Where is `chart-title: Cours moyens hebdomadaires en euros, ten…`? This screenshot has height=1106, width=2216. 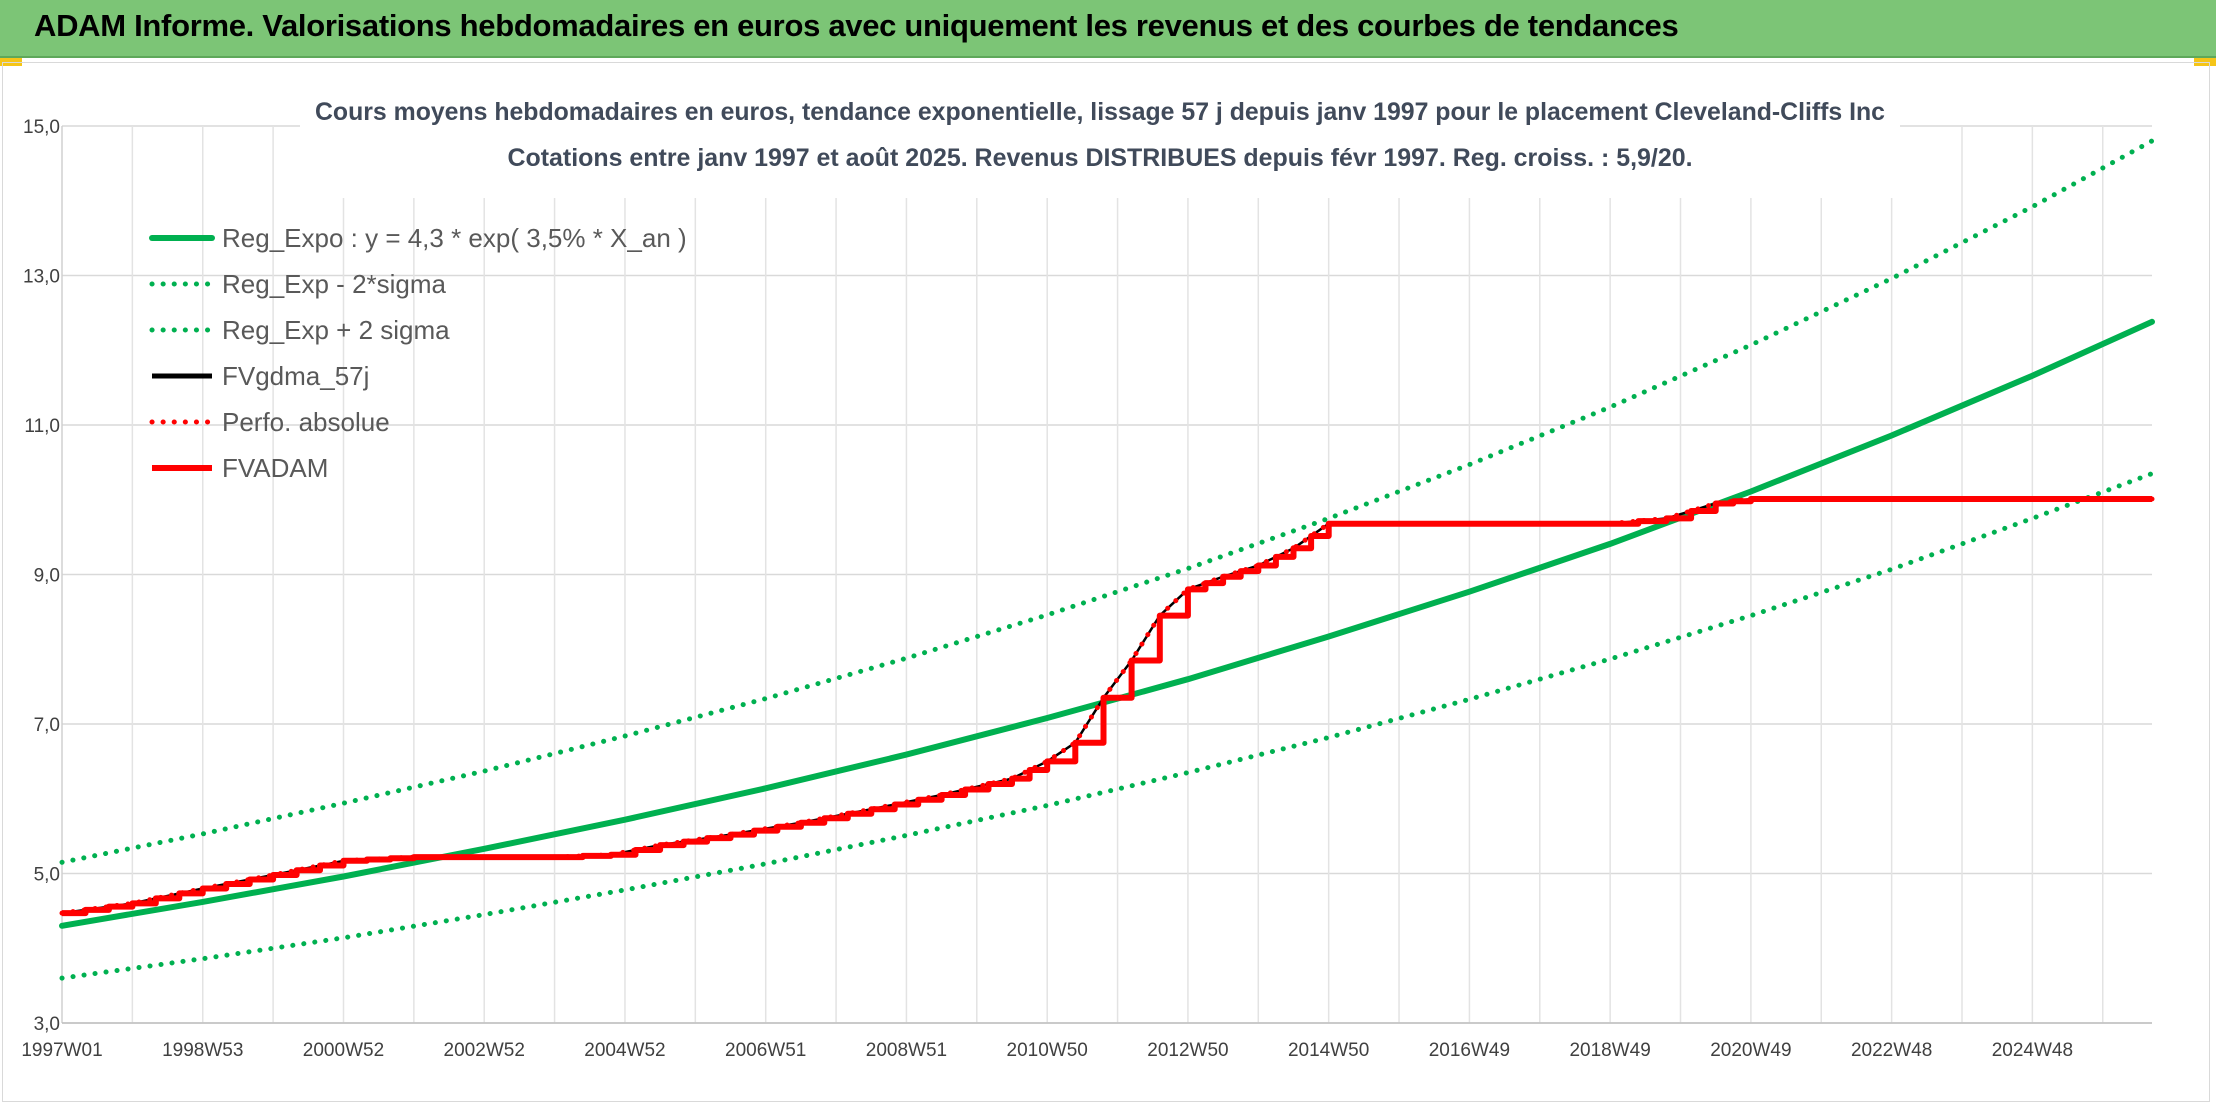
chart-title: Cours moyens hebdomadaires en euros, ten… is located at coordinates (1100, 144).